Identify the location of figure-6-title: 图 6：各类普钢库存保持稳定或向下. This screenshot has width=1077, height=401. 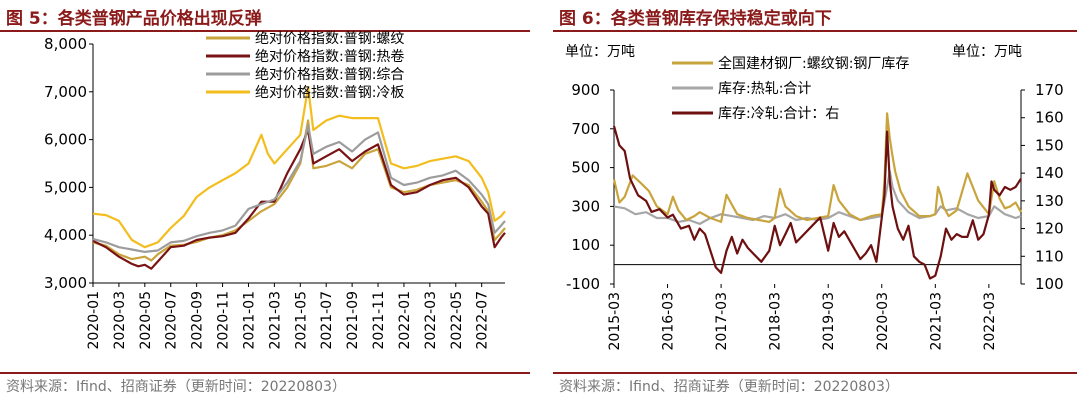
(695, 19).